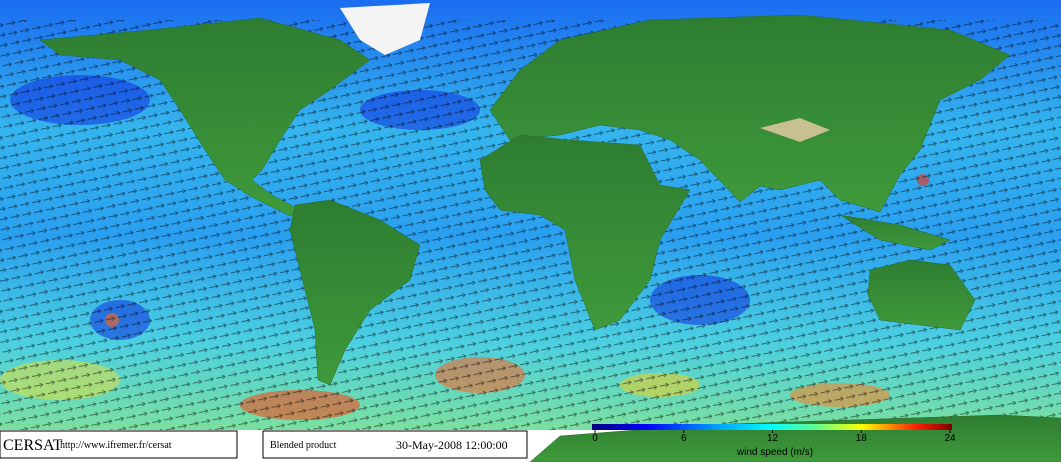 The height and width of the screenshot is (462, 1061). What do you see at coordinates (772, 427) in the screenshot?
I see `colorbar` at bounding box center [772, 427].